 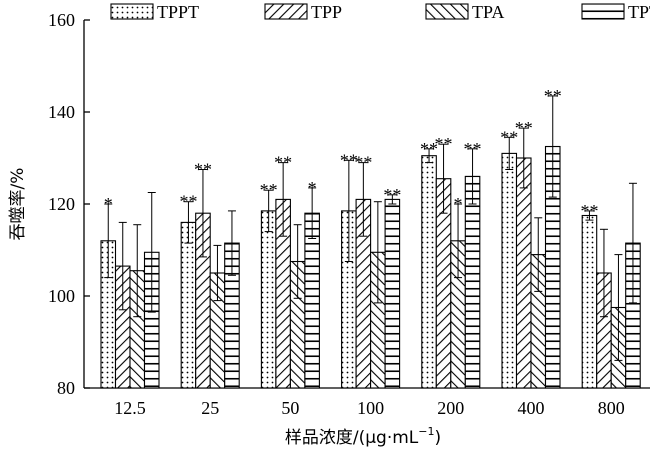 What do you see at coordinates (326, 12) in the screenshot?
I see `legend-label-tpp: TPP` at bounding box center [326, 12].